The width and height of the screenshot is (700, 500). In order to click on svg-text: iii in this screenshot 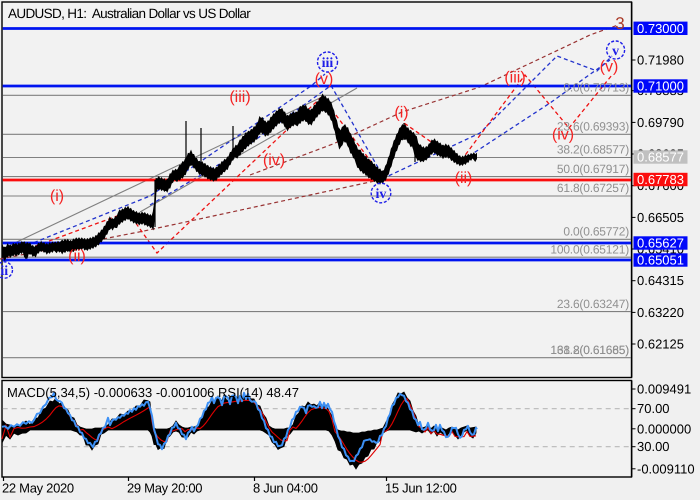, I will do `click(328, 63)`.